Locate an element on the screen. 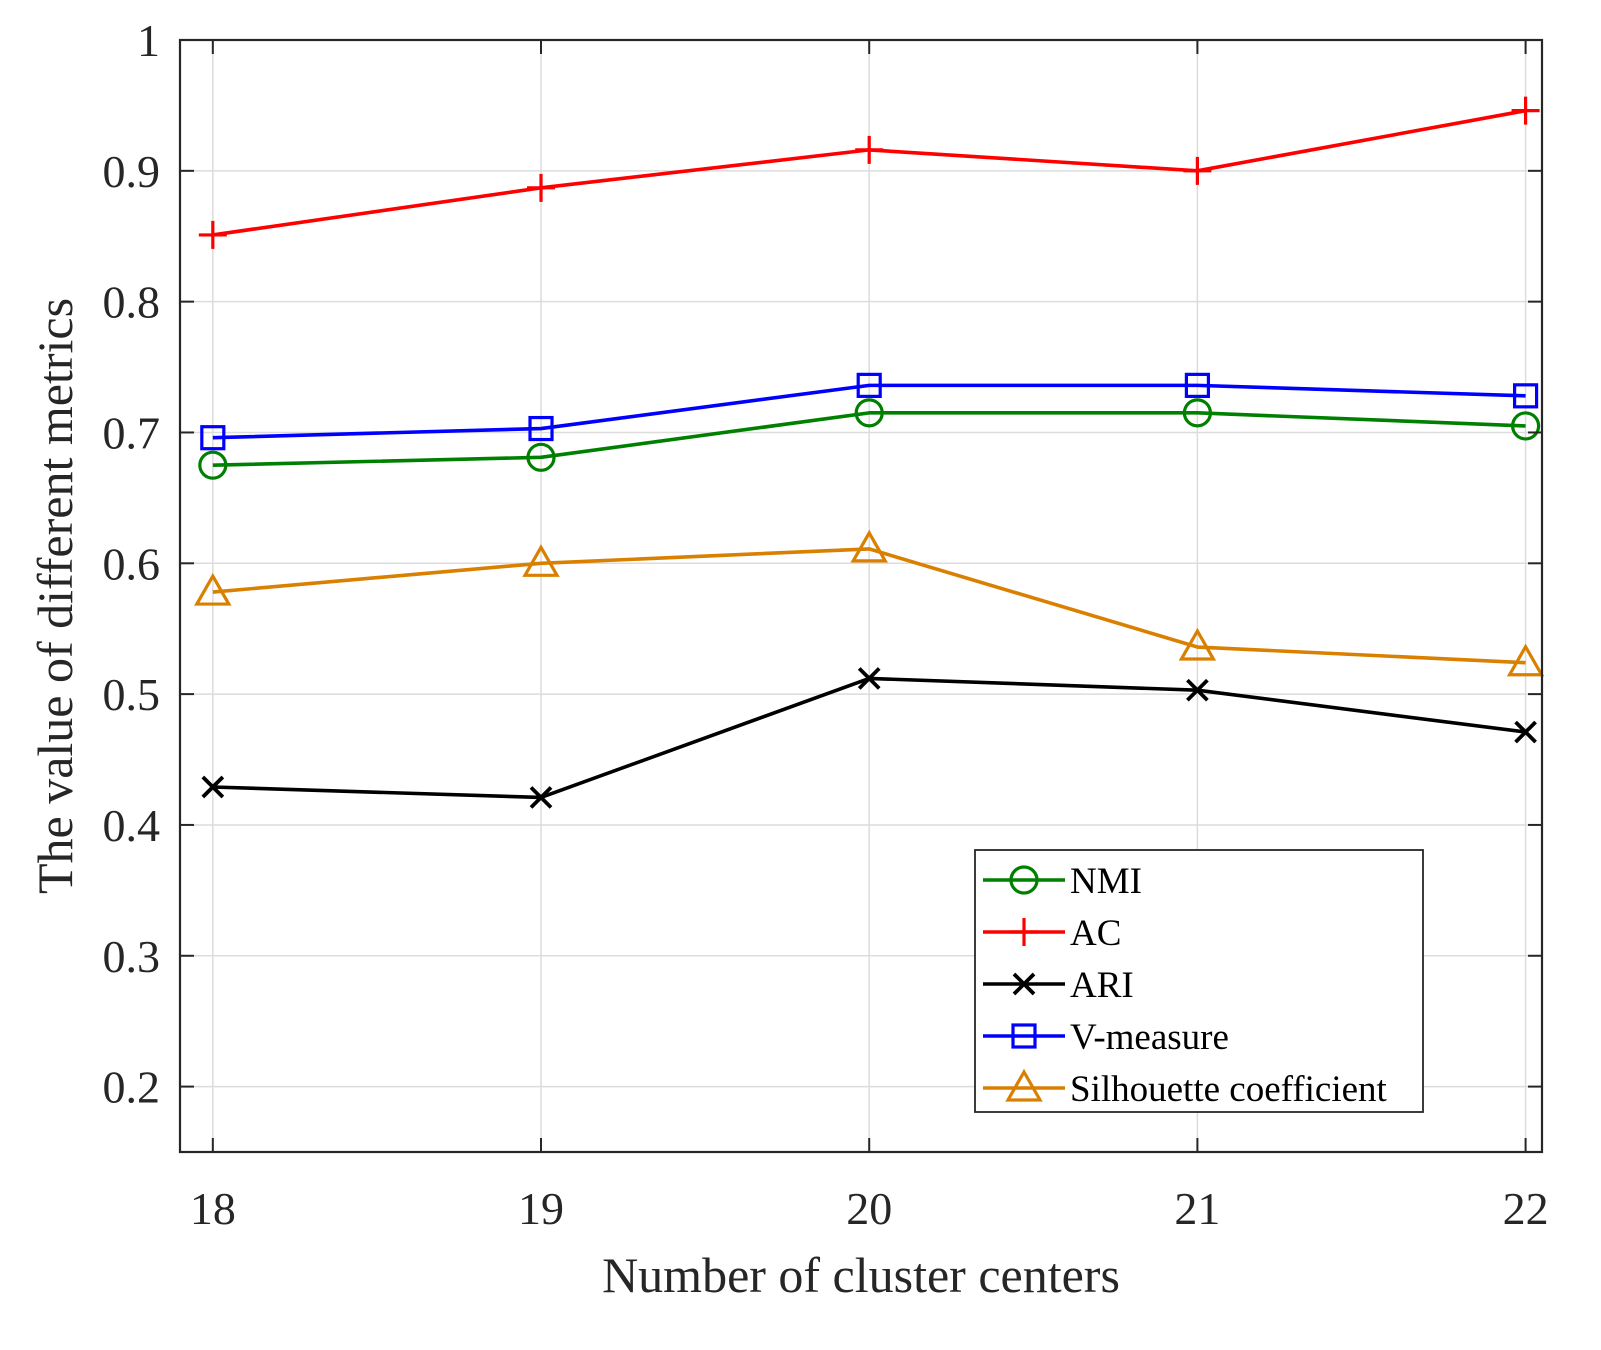 This screenshot has height=1350, width=1601. y-tick-label: 0.5 is located at coordinates (132, 694).